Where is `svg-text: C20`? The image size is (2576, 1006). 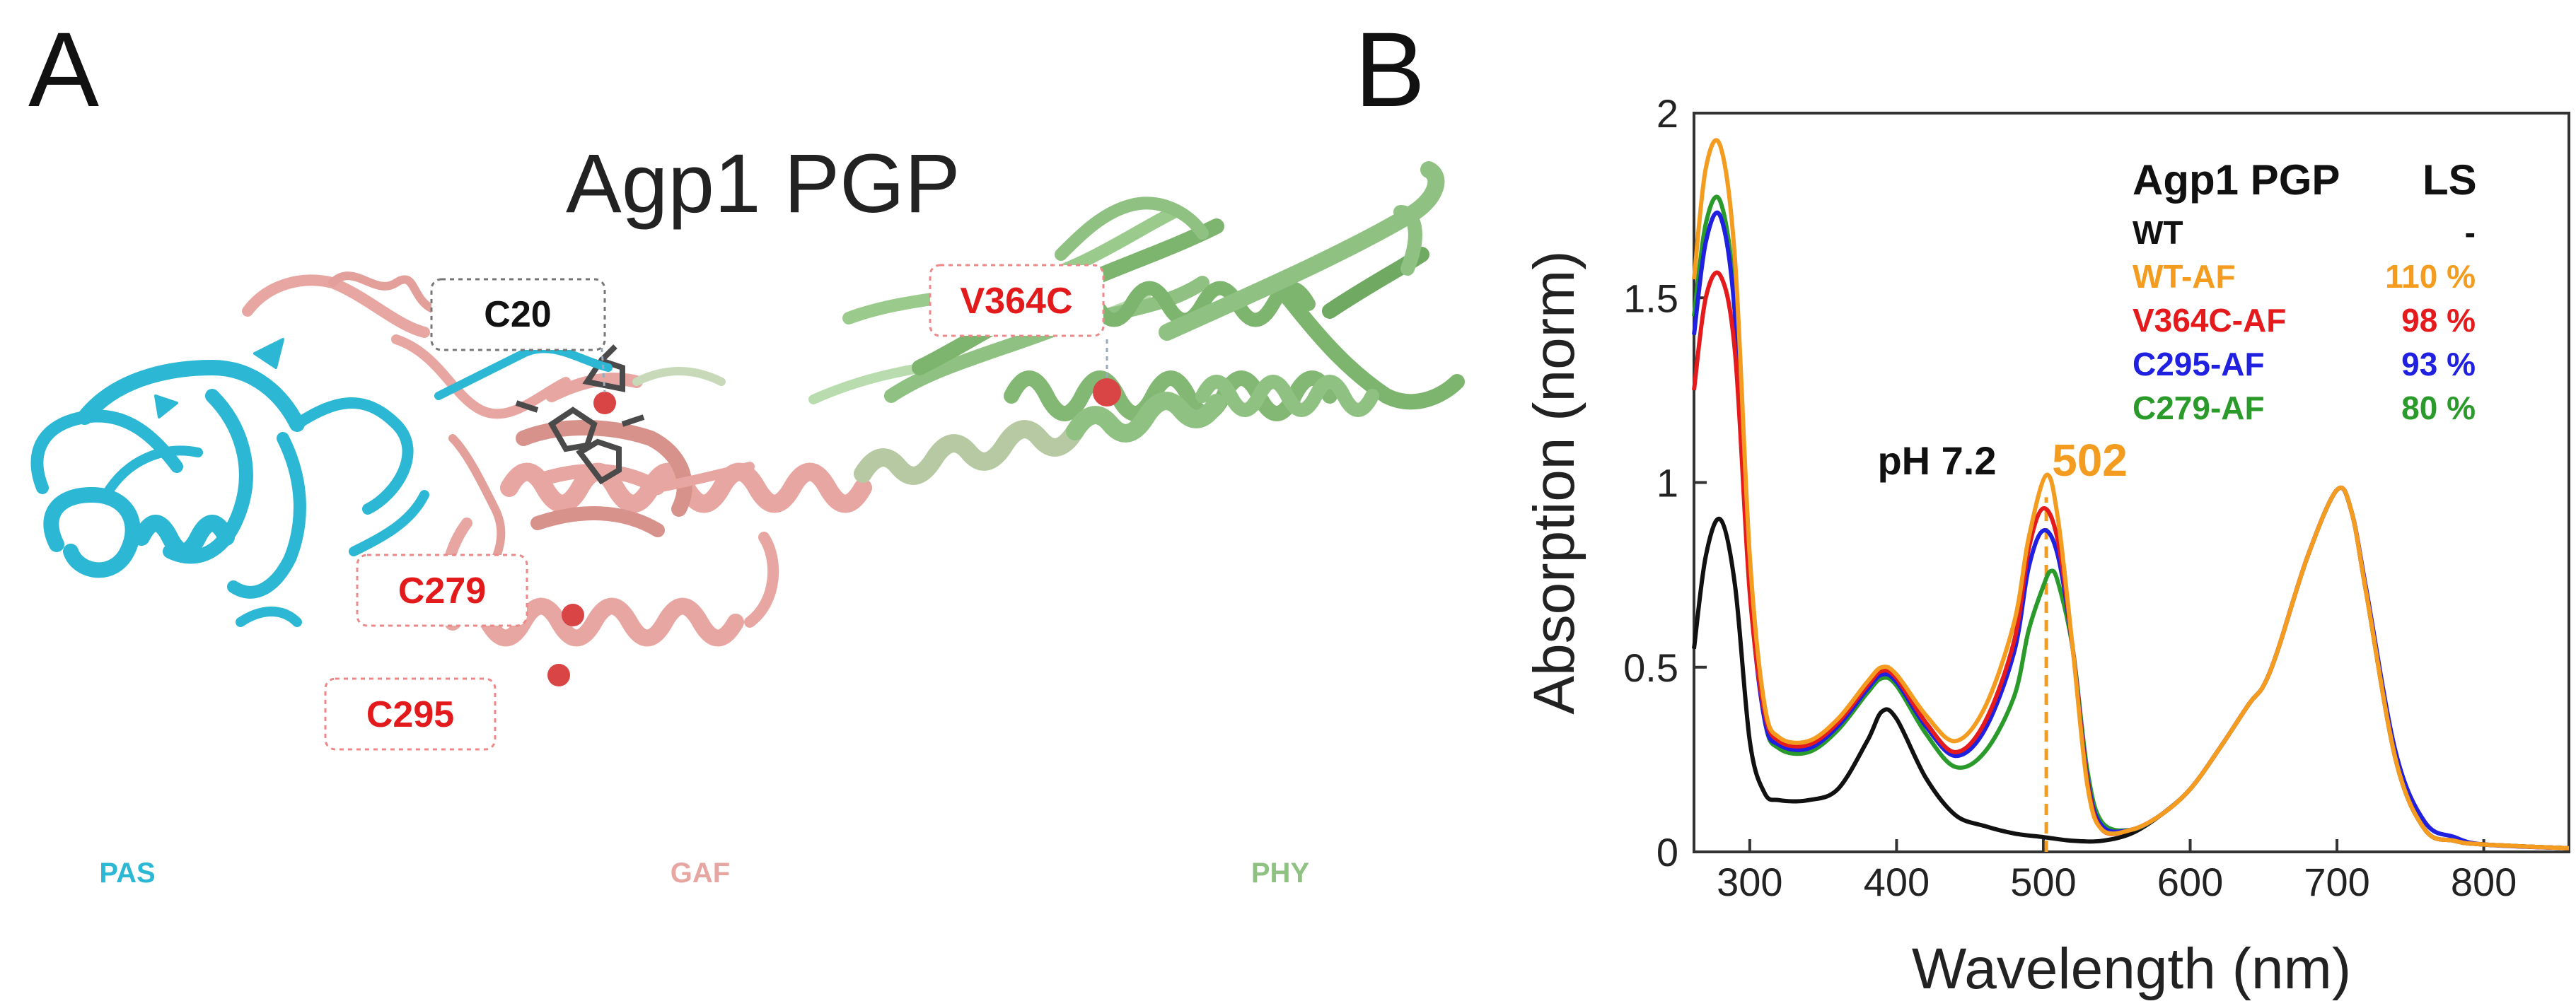
svg-text: C20 is located at coordinates (517, 314).